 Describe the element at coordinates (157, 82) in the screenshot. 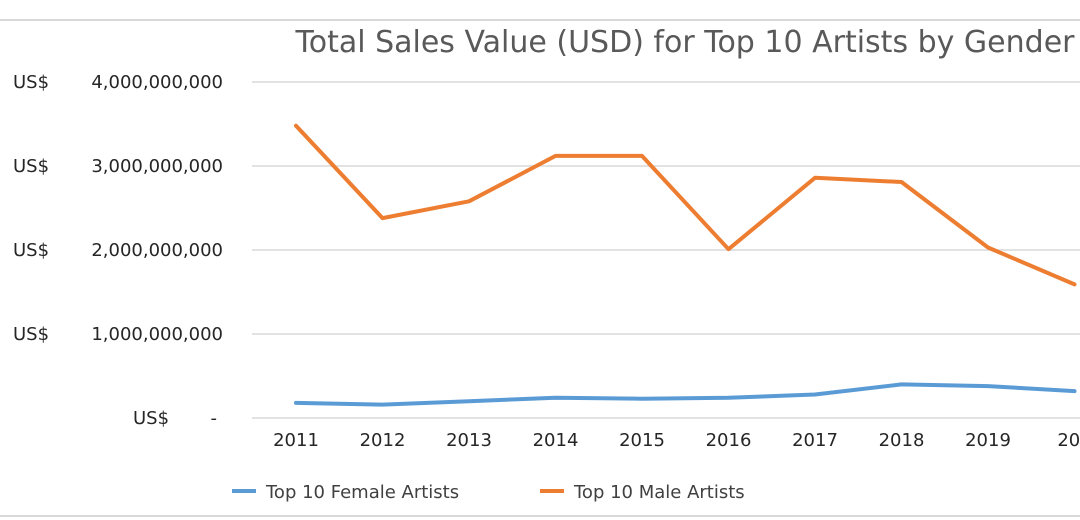

I see `y-tick-label: 4,000,000,000` at that location.